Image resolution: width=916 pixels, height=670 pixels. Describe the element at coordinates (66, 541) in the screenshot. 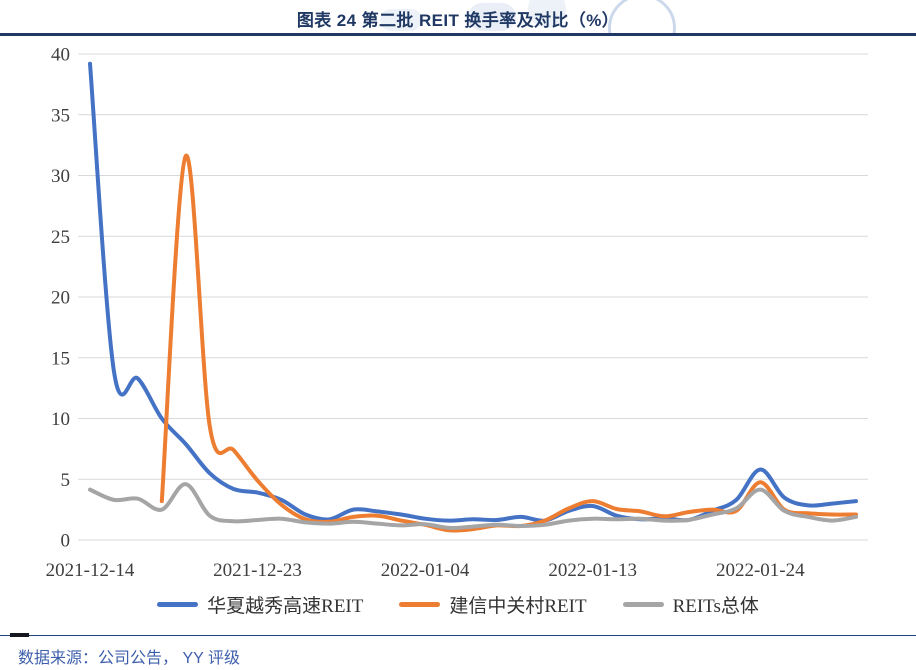

I see `y-tick-label: 0` at that location.